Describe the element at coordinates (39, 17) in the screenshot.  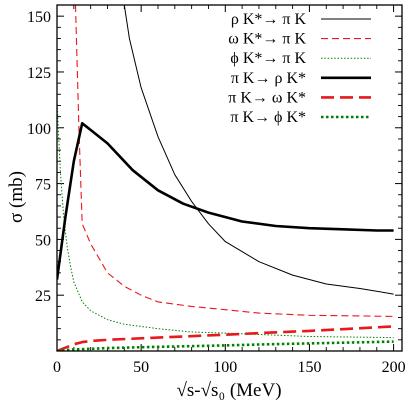
I see `y-tick-label: 150` at that location.